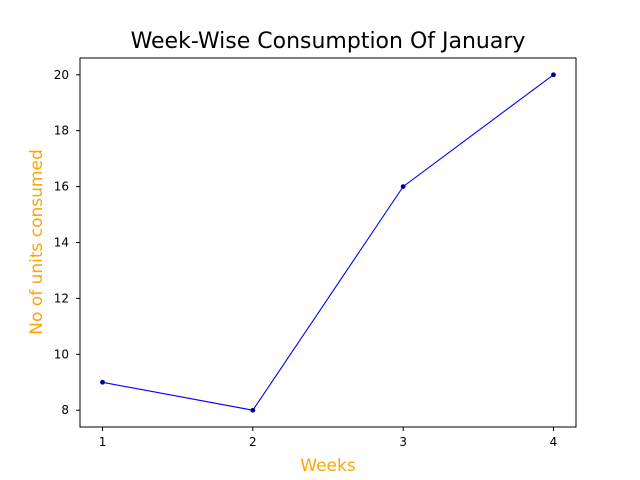 This screenshot has height=480, width=640. What do you see at coordinates (253, 442) in the screenshot?
I see `x-tick-label: 2` at bounding box center [253, 442].